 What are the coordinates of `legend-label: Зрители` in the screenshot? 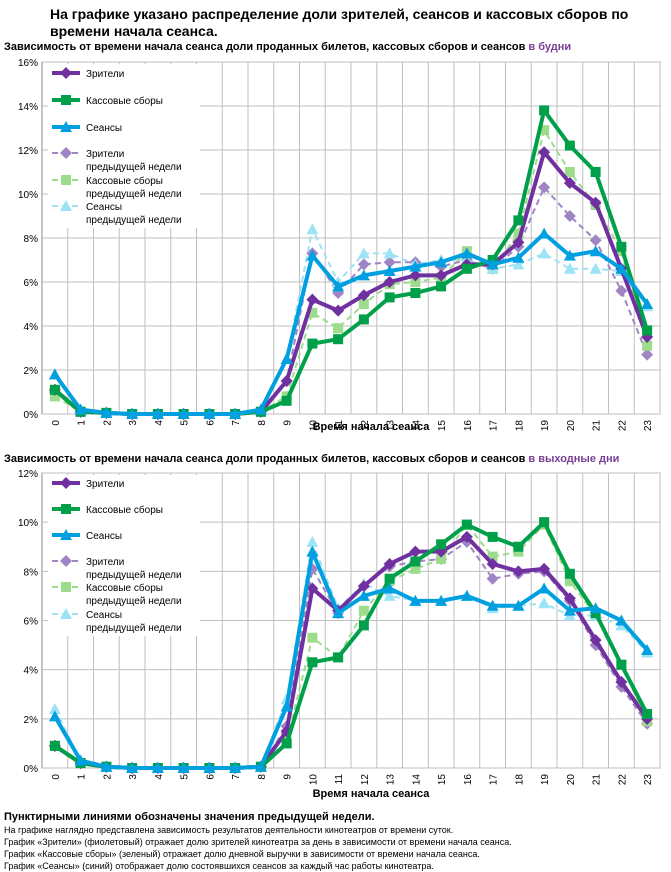 It's located at (105, 74).